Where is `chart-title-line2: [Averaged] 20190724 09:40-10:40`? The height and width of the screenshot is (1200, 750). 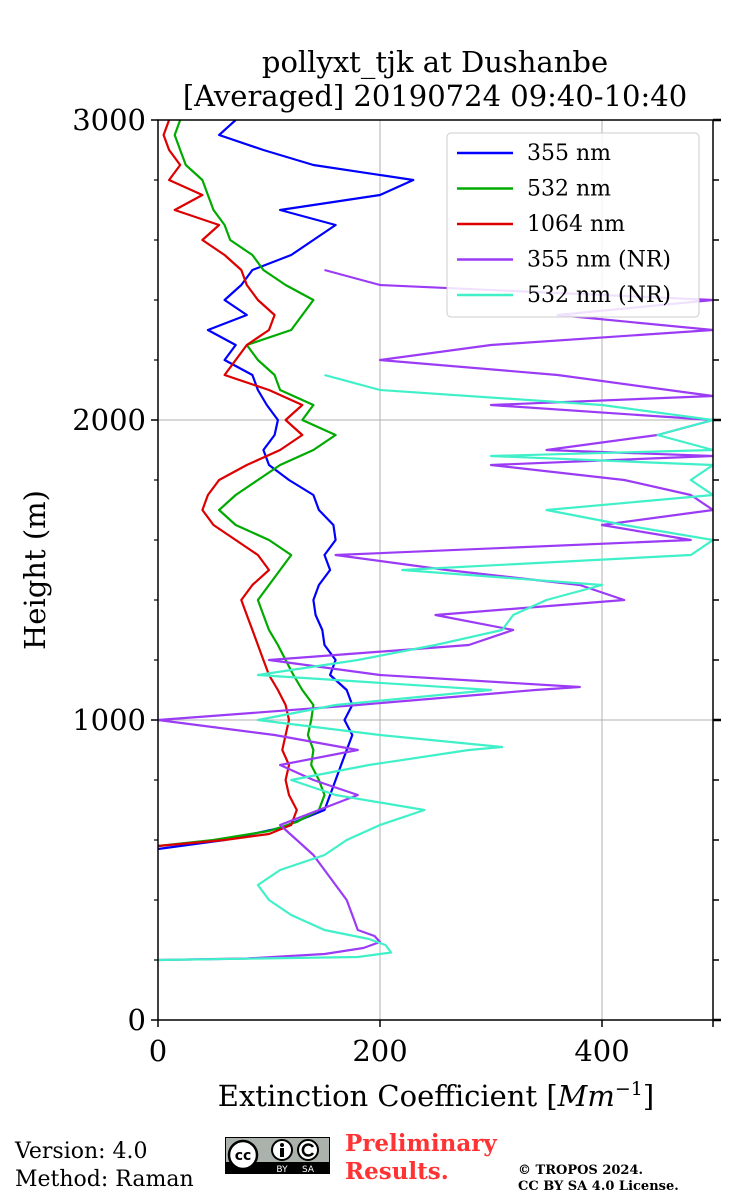
chart-title-line2: [Averaged] 20190724 09:40-10:40 is located at coordinates (435, 96).